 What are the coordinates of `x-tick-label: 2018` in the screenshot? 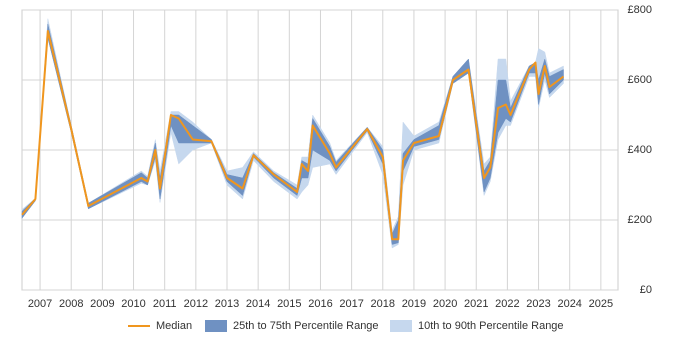 It's located at (383, 304).